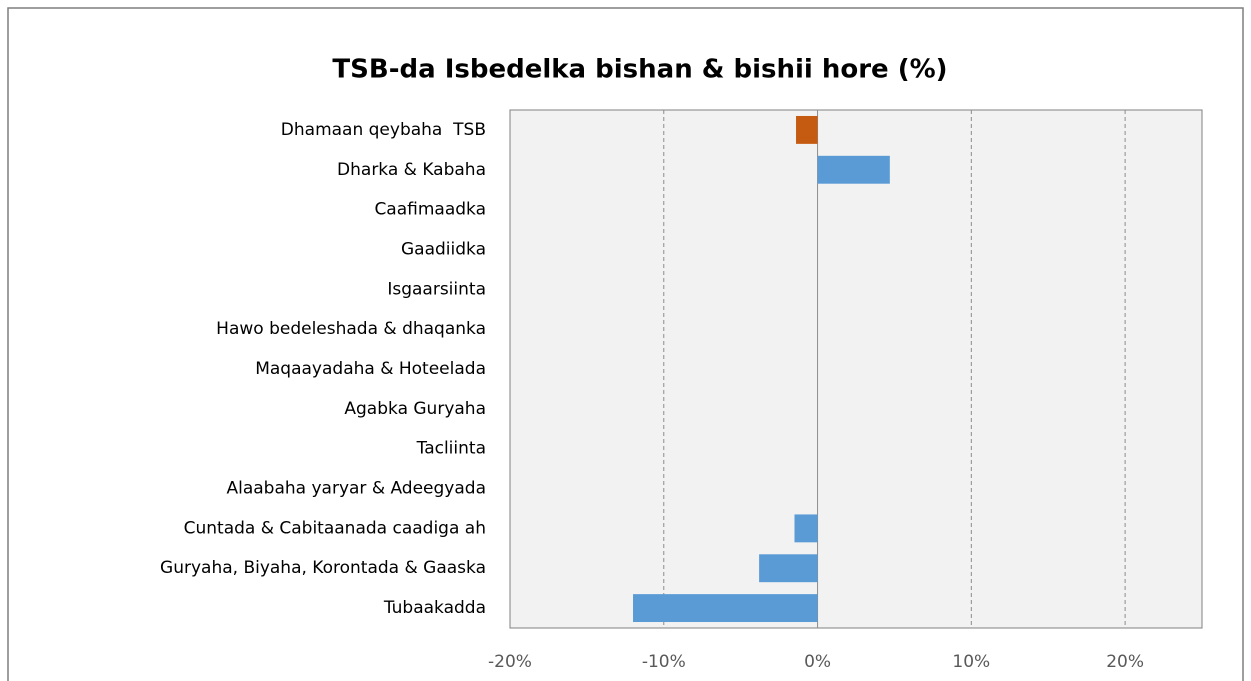  Describe the element at coordinates (434, 608) in the screenshot. I see `y-tick-label: Tubaakadda` at that location.